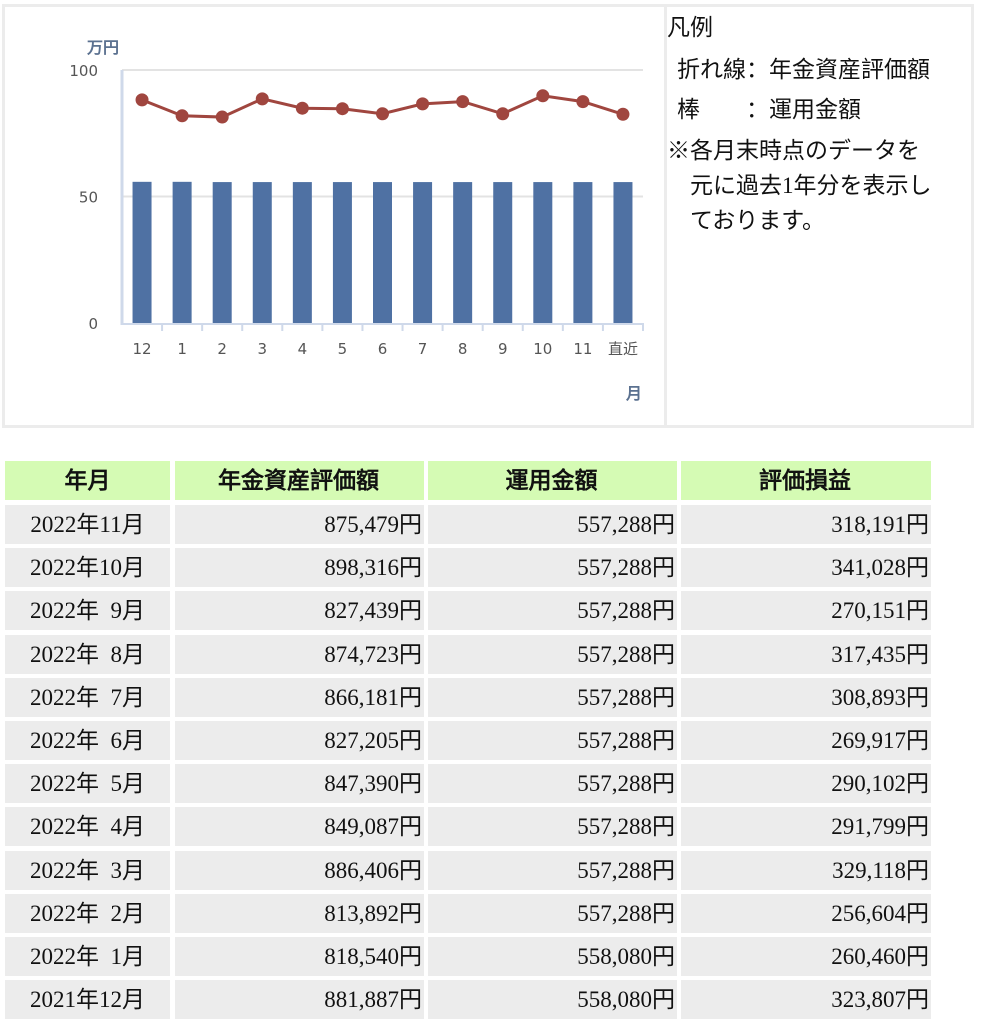  What do you see at coordinates (769, 109) in the screenshot?
I see `legend-bar-item: 棒 ：運用金額` at bounding box center [769, 109].